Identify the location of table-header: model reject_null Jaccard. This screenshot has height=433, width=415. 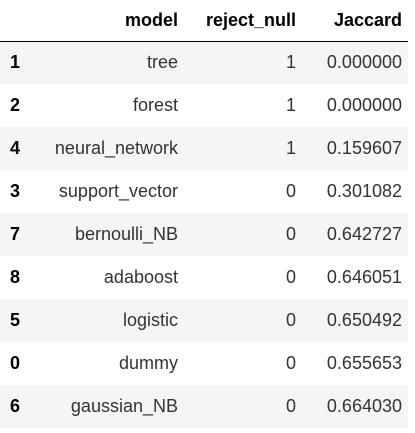
(204, 20).